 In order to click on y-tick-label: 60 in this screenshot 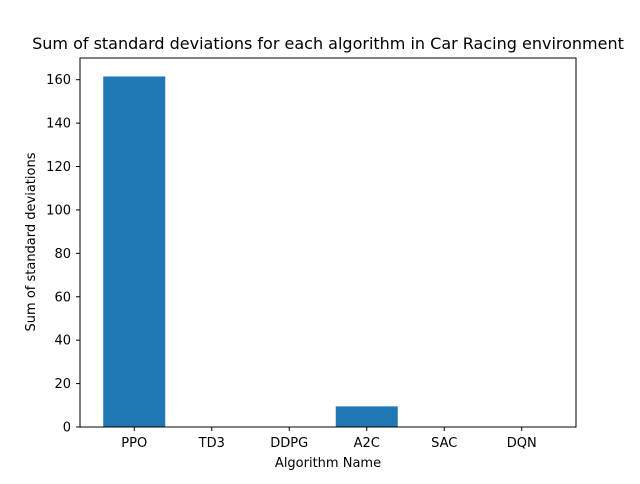, I will do `click(62, 297)`.